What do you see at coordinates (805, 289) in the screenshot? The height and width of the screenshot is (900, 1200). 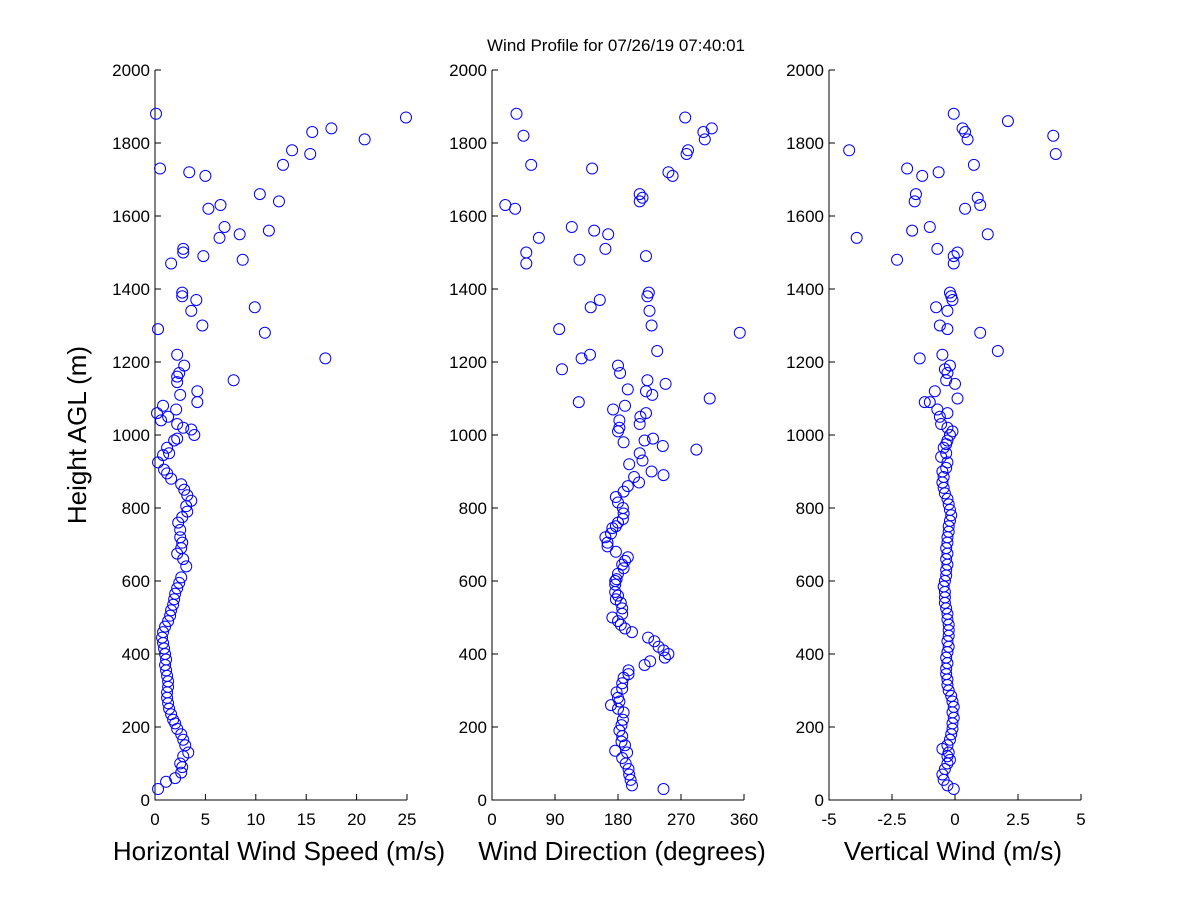 I see `vertical-y-tick-label: 1400` at bounding box center [805, 289].